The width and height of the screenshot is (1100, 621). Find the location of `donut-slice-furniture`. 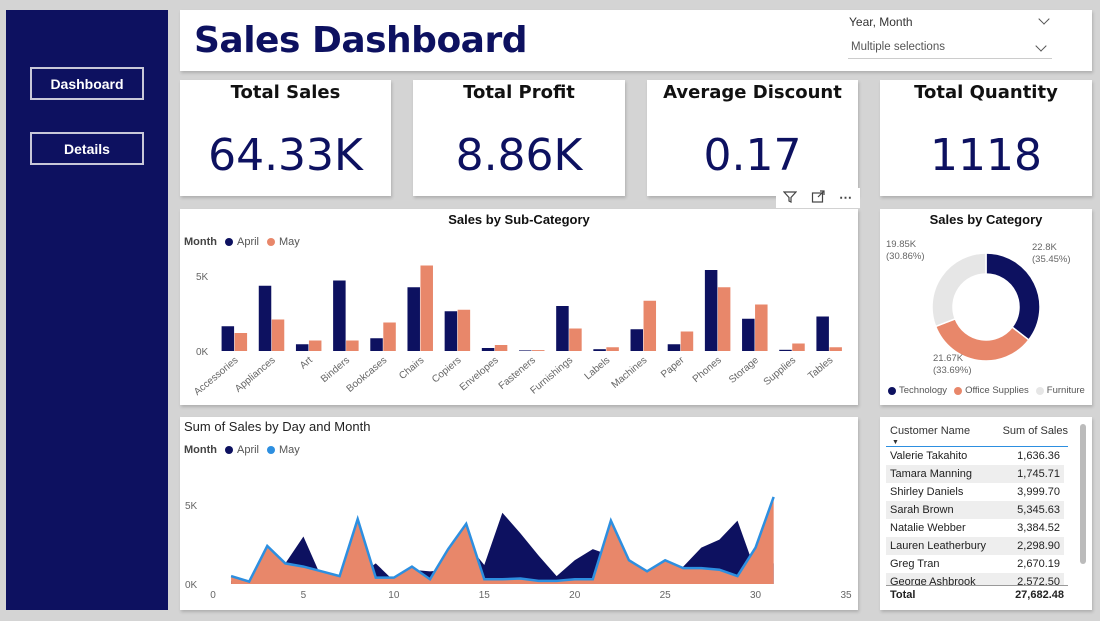

donut-slice-furniture is located at coordinates (959, 290).